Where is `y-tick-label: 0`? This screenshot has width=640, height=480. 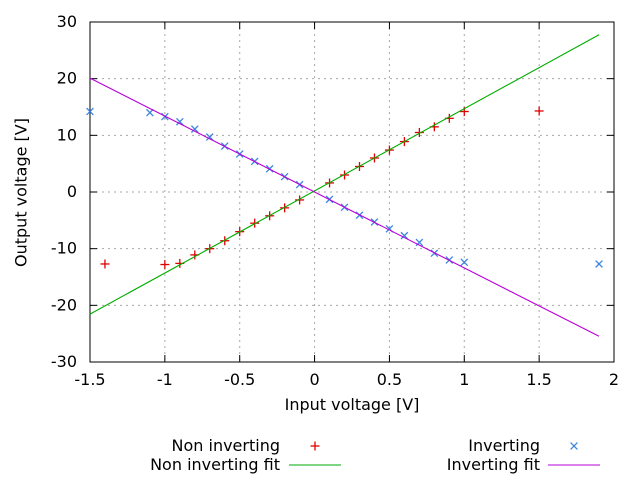
y-tick-label: 0 is located at coordinates (72, 191).